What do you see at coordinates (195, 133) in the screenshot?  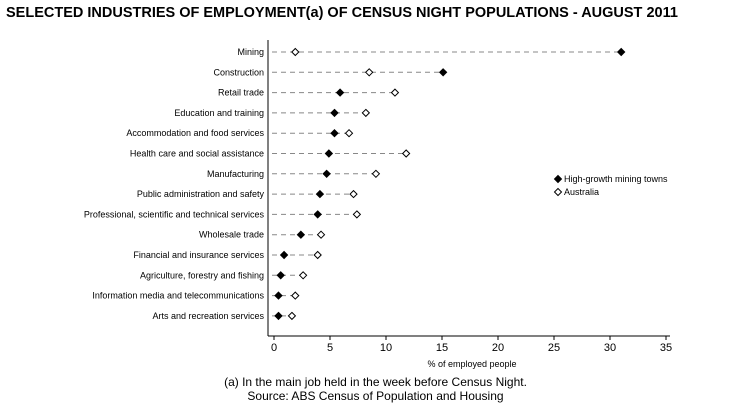 I see `category-label: Accommodation and food services` at bounding box center [195, 133].